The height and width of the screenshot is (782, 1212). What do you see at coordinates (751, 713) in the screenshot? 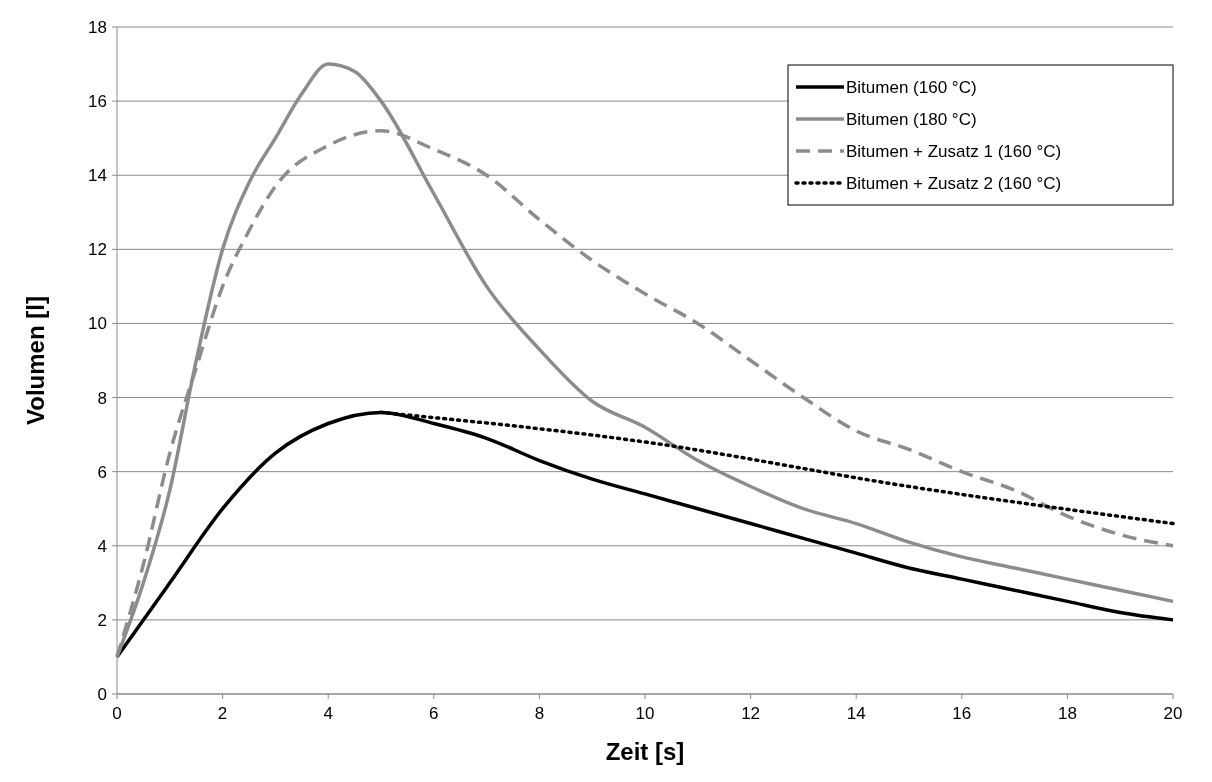
I see `x-tick-label: 12` at bounding box center [751, 713].